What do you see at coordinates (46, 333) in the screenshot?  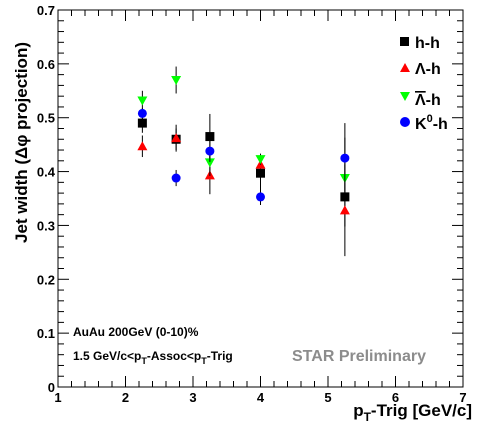 I see `y-tick-label: 0.1` at bounding box center [46, 333].